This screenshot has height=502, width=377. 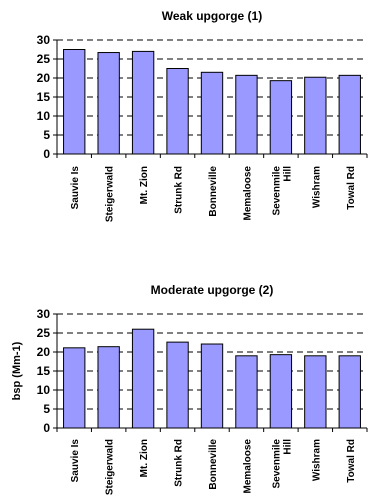 What do you see at coordinates (17, 370) in the screenshot?
I see `y-axis-label: bsp (Mm-1)` at bounding box center [17, 370].